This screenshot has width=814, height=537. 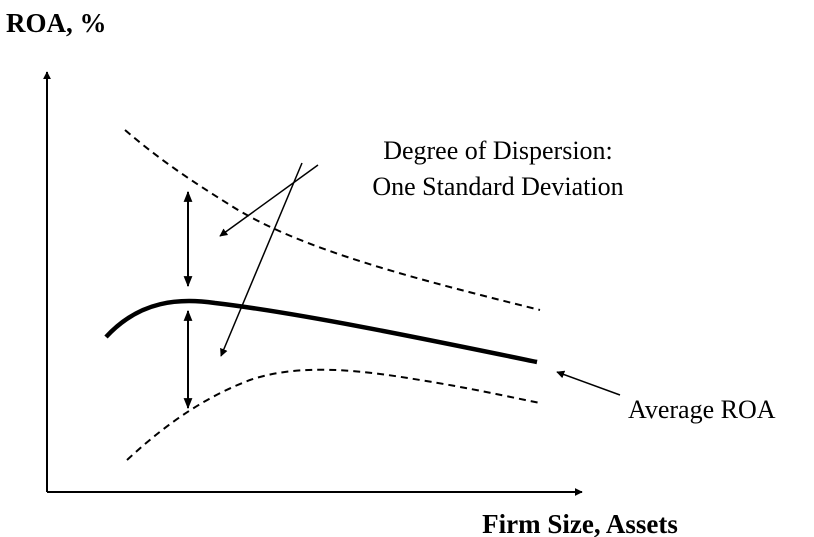 What do you see at coordinates (588, 383) in the screenshot?
I see `average-roa-pointer` at bounding box center [588, 383].